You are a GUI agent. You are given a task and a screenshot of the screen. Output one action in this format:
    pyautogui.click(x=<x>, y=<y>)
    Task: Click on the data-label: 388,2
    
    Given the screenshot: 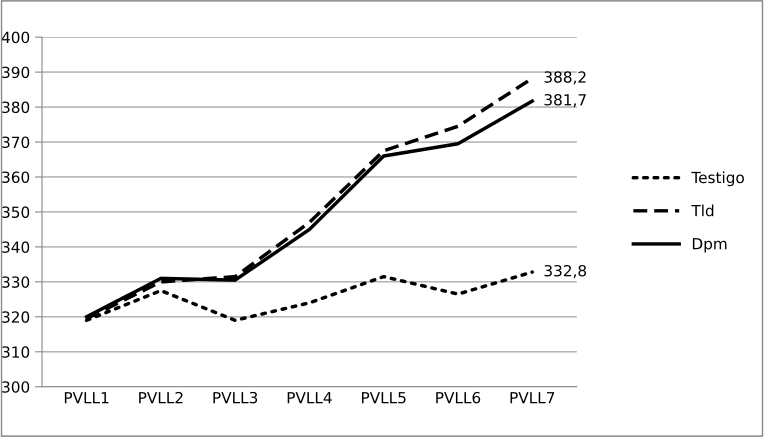 What is the action you would take?
    pyautogui.click(x=565, y=77)
    